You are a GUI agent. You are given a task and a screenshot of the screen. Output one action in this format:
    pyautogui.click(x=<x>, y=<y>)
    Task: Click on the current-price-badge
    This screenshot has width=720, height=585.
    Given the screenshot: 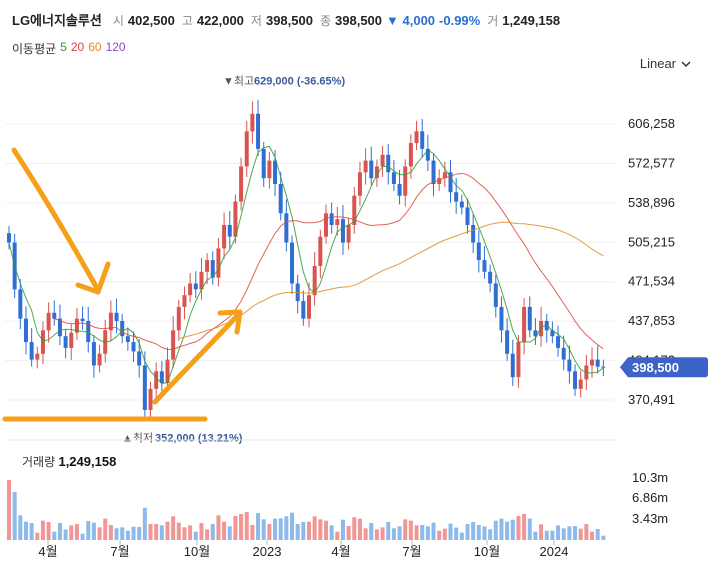 What is the action you would take?
    pyautogui.click(x=664, y=367)
    